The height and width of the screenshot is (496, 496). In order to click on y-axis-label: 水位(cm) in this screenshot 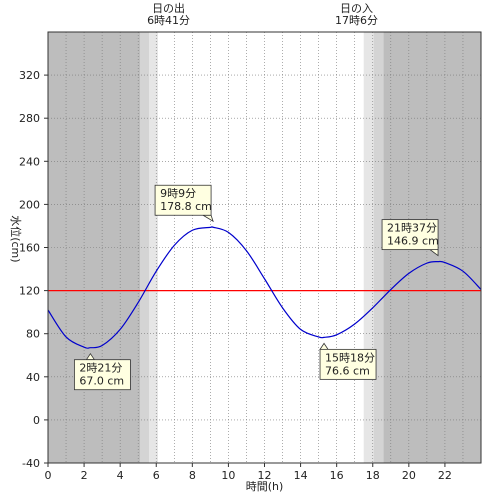, I will do `click(16, 238)`.